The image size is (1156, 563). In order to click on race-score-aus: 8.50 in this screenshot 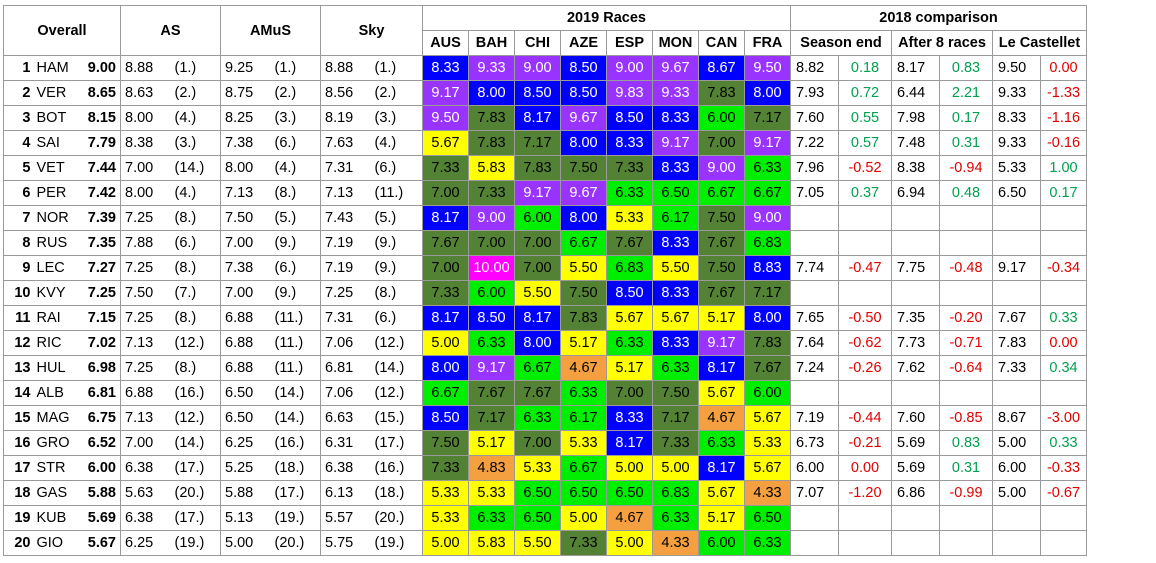, I will do `click(445, 418)`.